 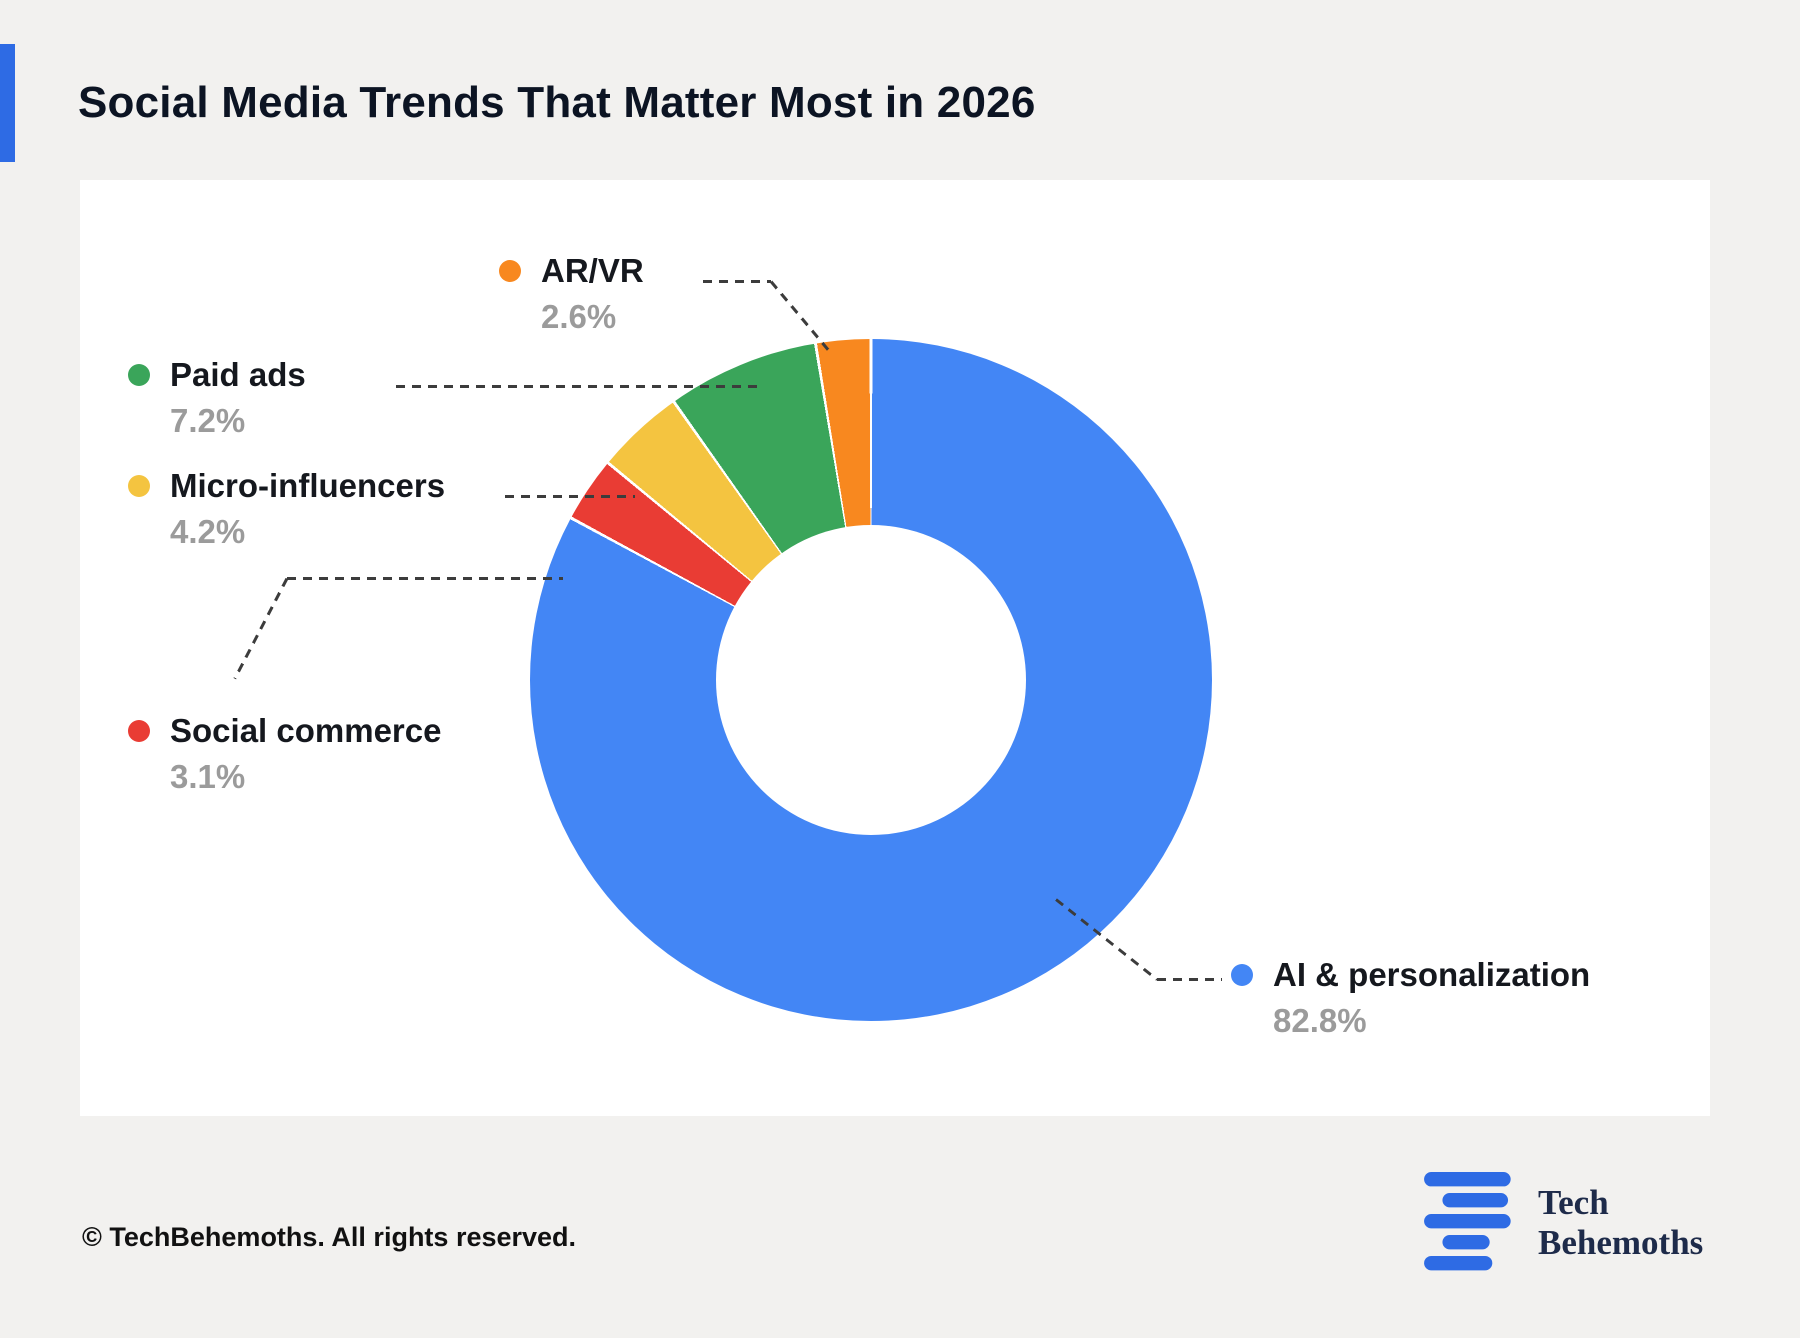 I want to click on legend-label-micro-influencers: Micro-influencers, so click(x=308, y=485).